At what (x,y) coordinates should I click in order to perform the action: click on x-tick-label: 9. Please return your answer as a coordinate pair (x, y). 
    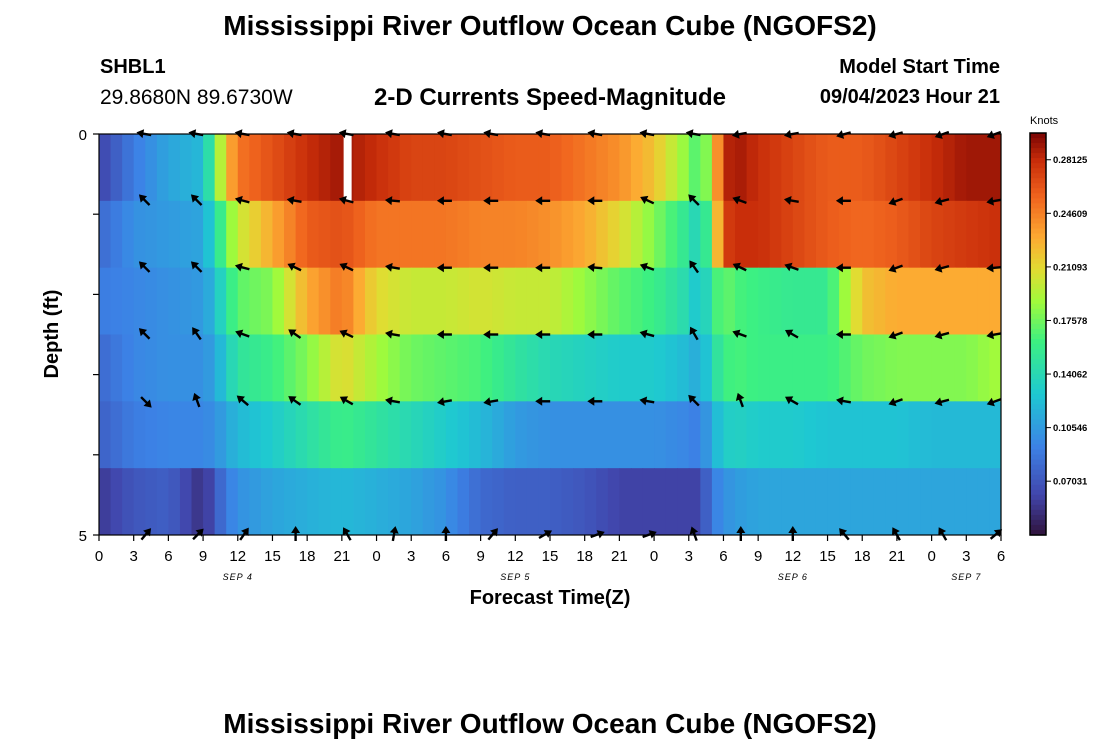
    Looking at the image, I should click on (203, 556).